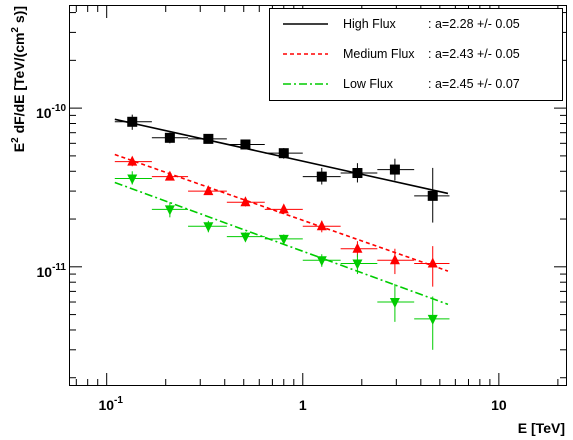 This screenshot has width=573, height=440. I want to click on x-tick-labels: 10-1 1 10, so click(302, 404).